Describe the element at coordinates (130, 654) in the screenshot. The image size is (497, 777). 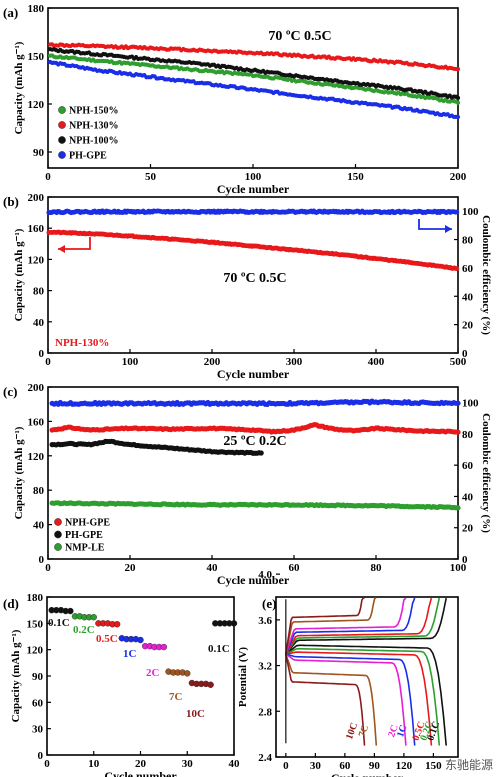
I see `rate-label: 1C` at that location.